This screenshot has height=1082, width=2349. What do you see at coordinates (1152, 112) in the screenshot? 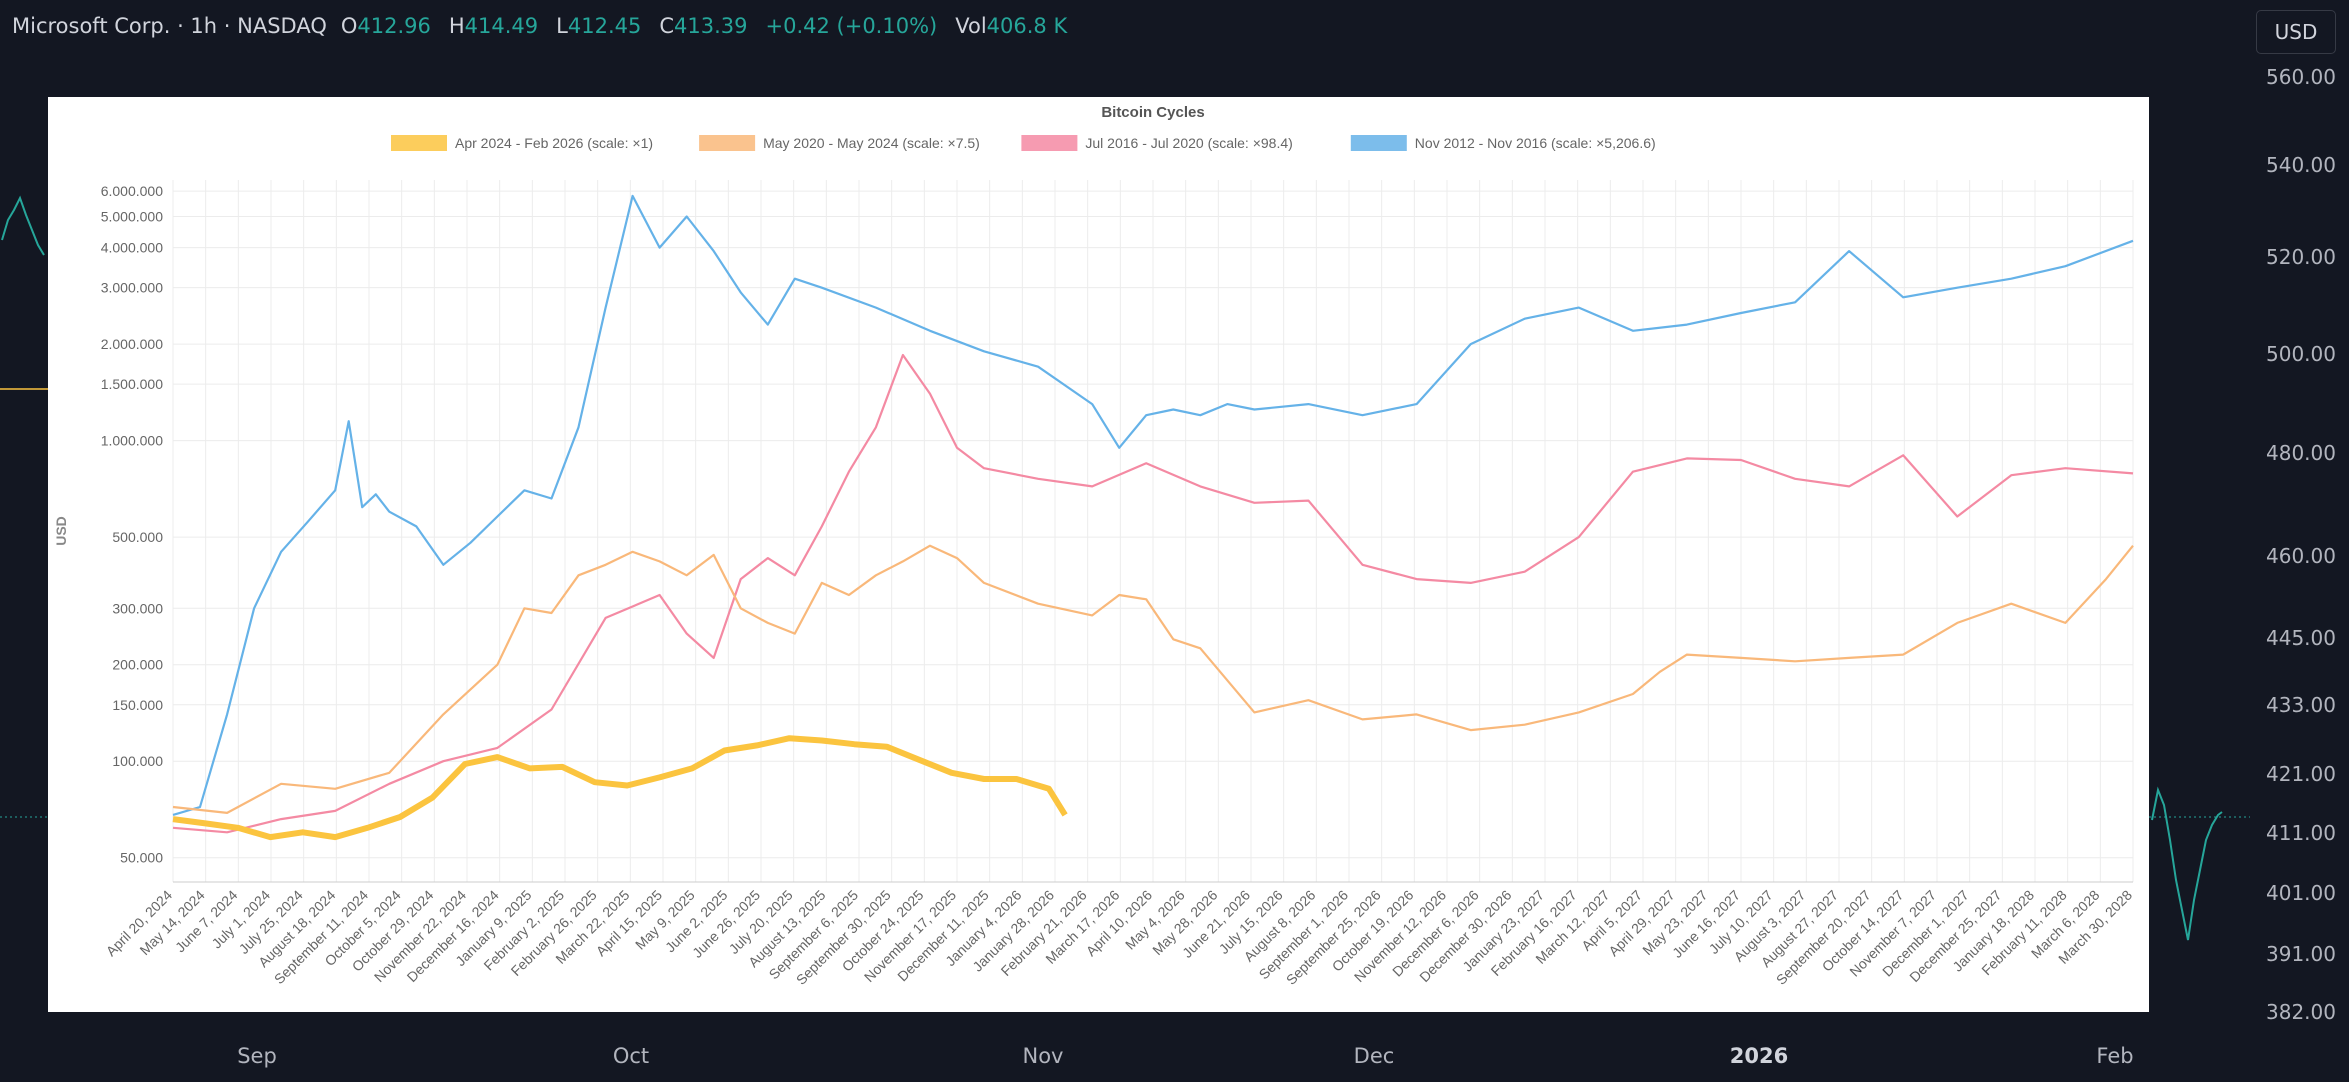
I see `chart-title: Bitcoin Cycles` at bounding box center [1152, 112].